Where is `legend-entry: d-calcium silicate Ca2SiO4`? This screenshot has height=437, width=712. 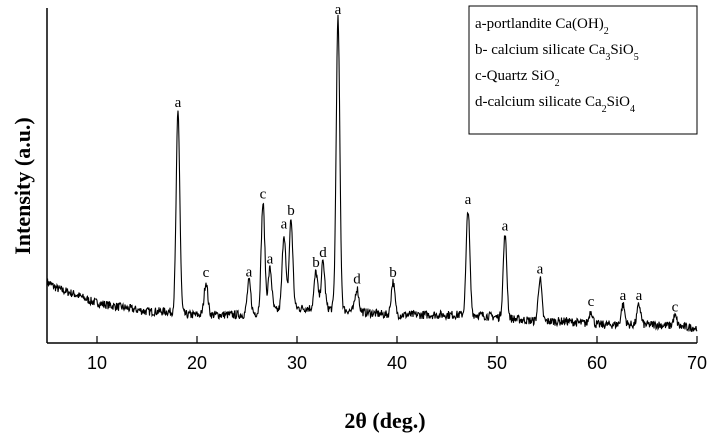
legend-entry: d-calcium silicate Ca2SiO4 is located at coordinates (555, 104).